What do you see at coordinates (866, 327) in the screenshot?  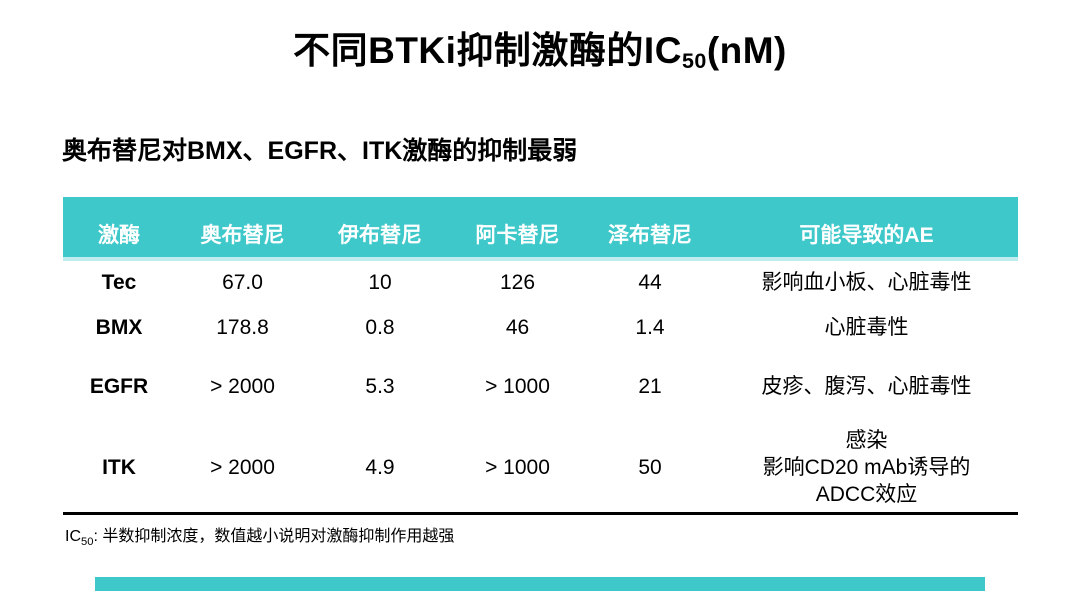 I see `cell-ae: 心脏毒性` at bounding box center [866, 327].